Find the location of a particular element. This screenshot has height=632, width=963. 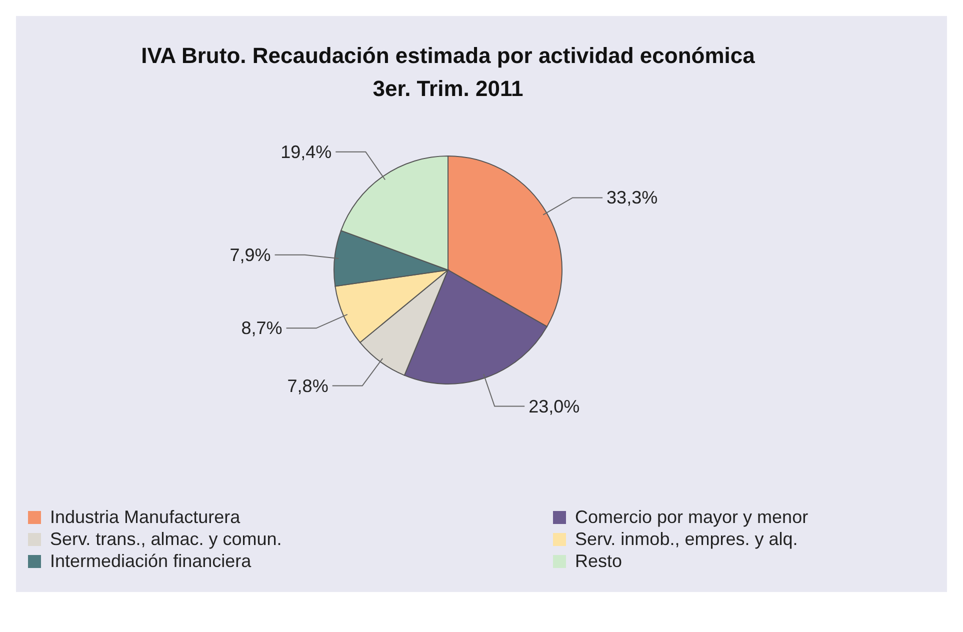

data-label: 19,4% is located at coordinates (306, 152).